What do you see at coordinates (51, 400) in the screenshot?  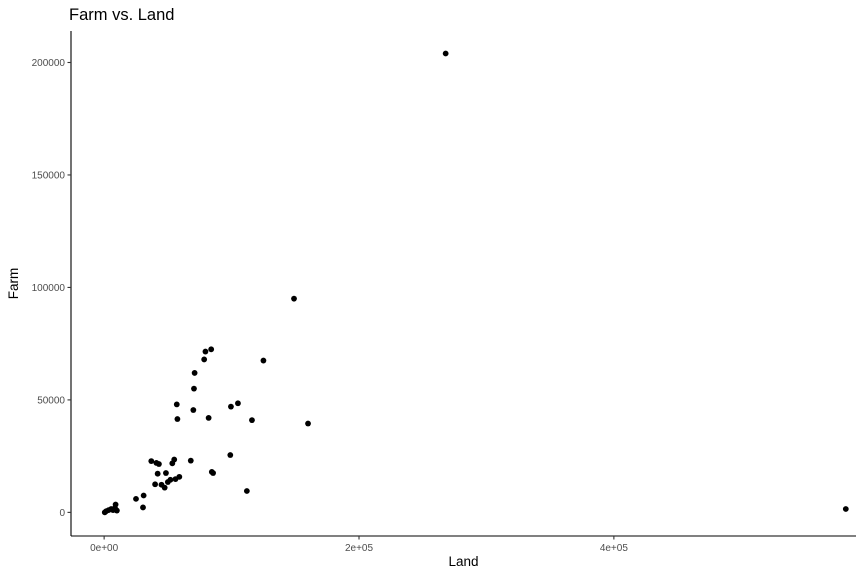 I see `y-tick-label: 50000` at bounding box center [51, 400].